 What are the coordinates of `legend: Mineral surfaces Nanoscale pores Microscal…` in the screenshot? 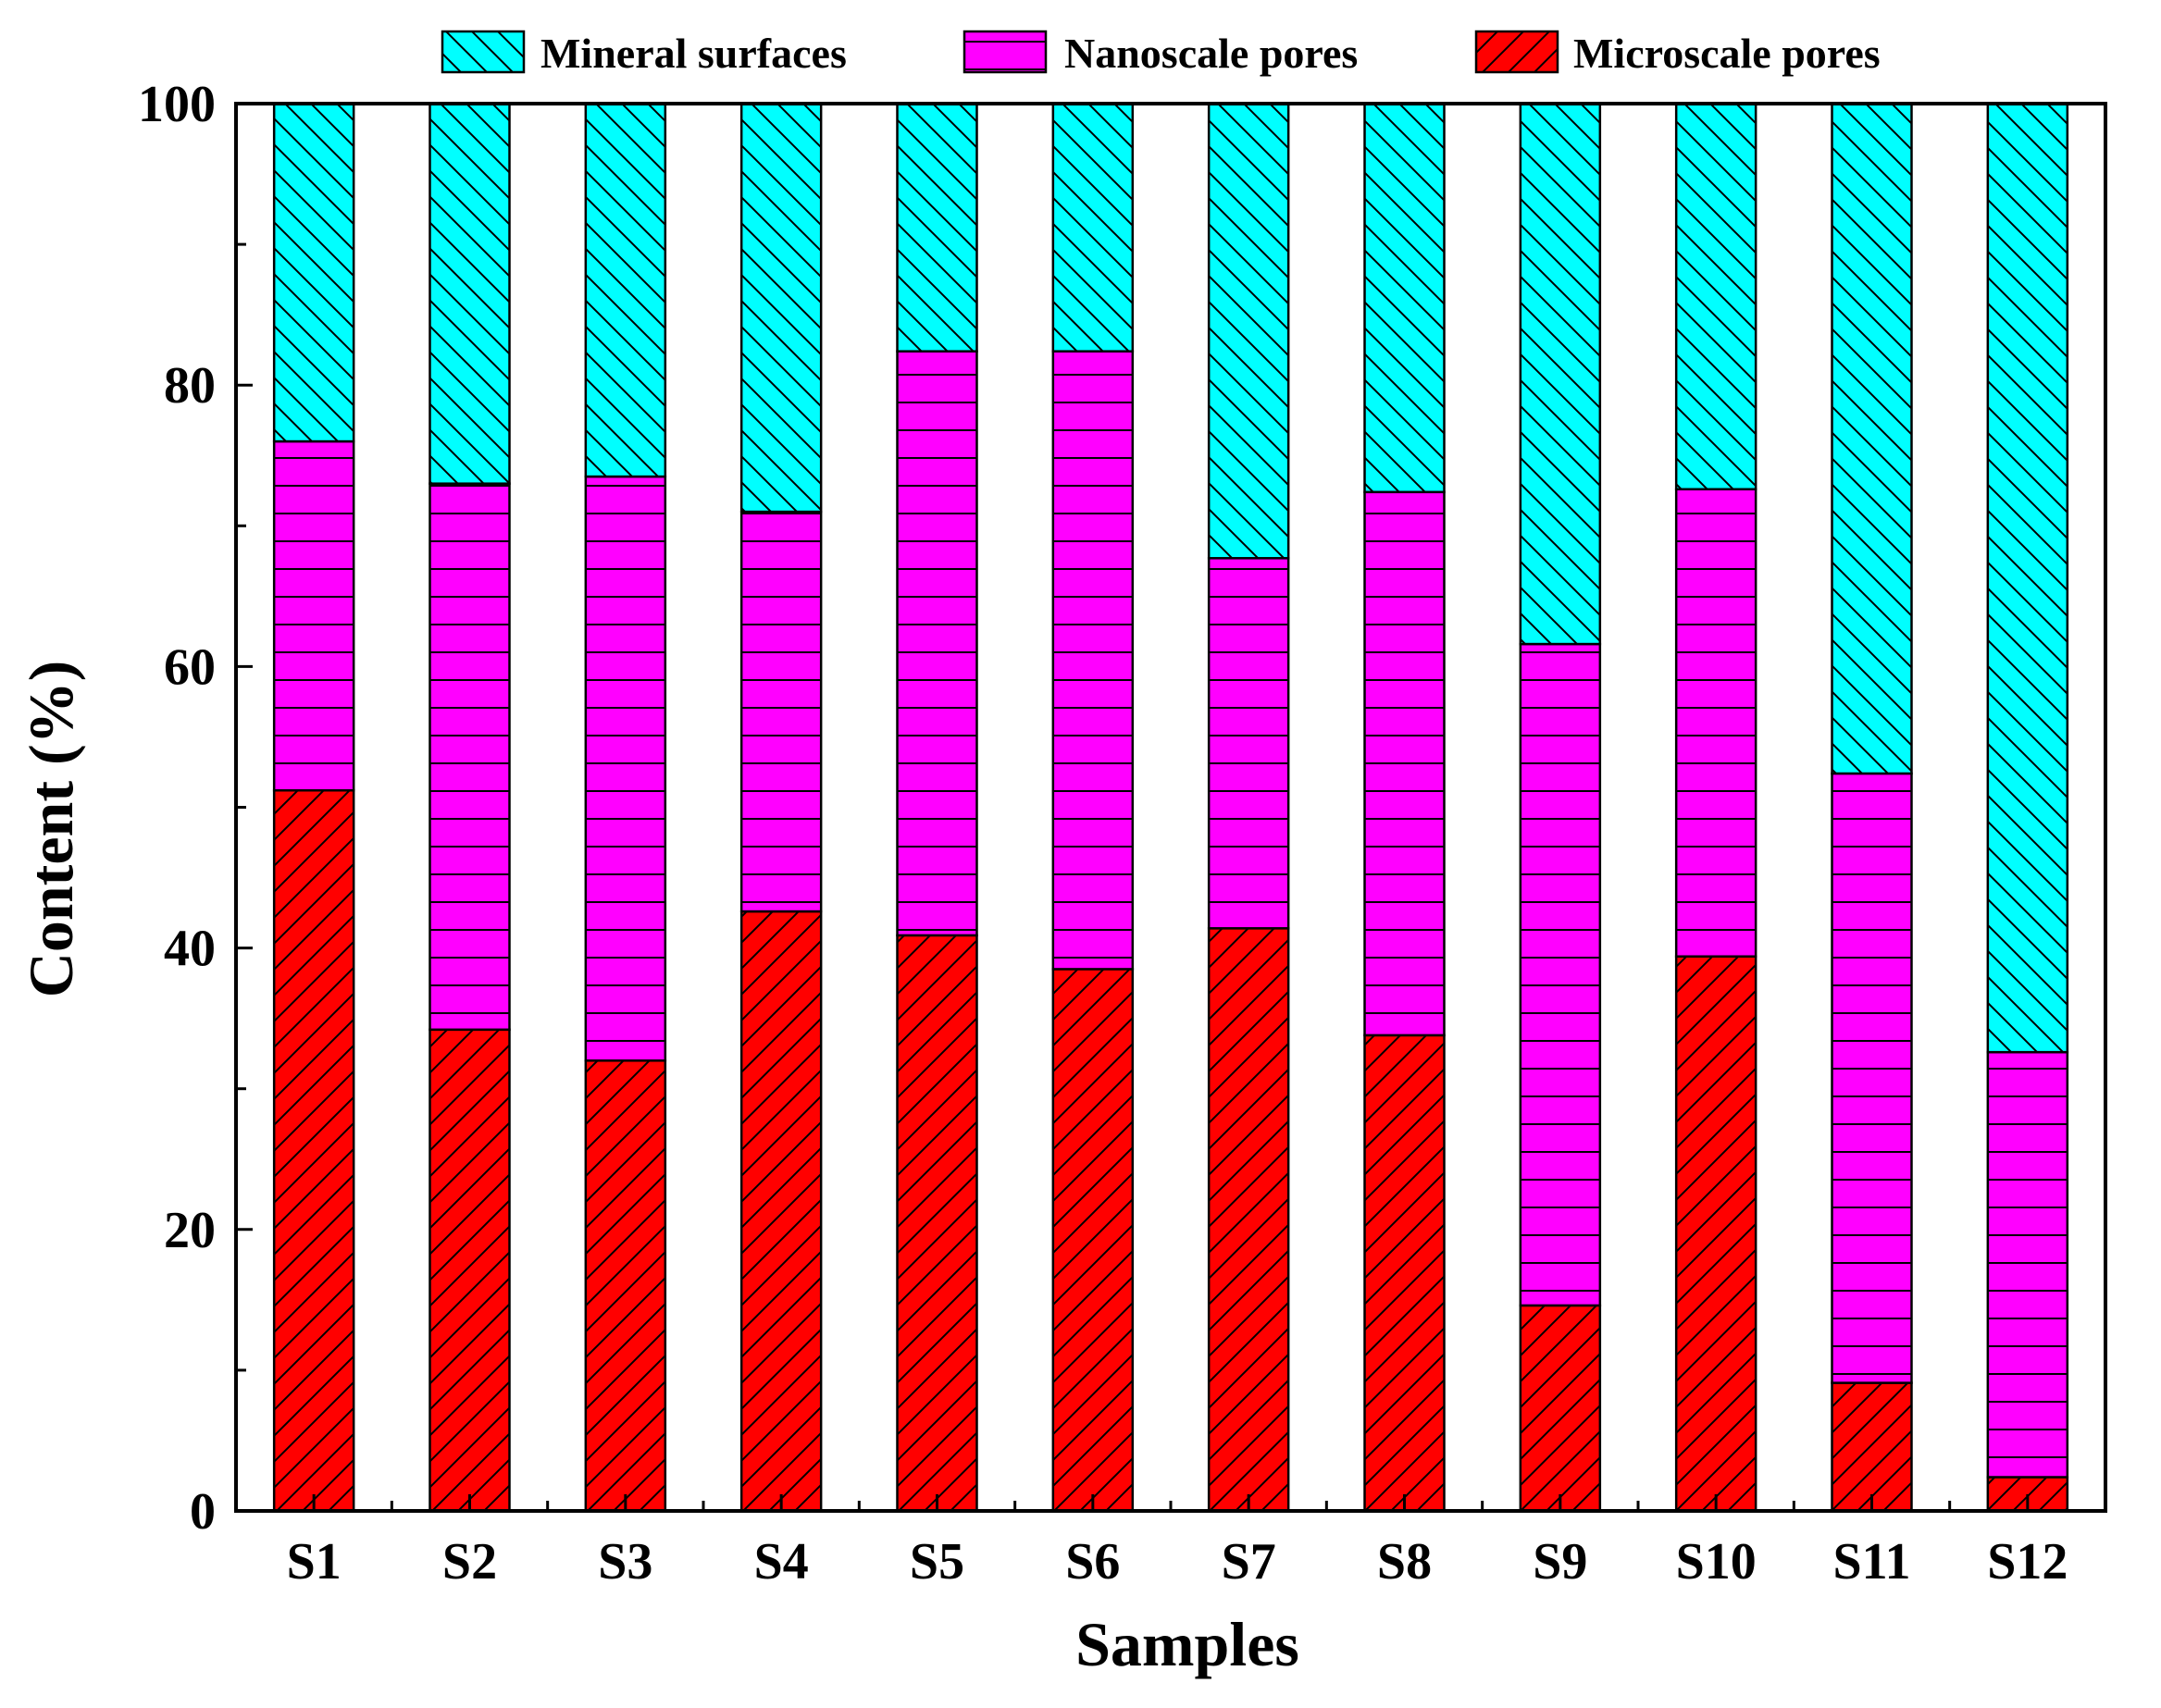 It's located at (1161, 53).